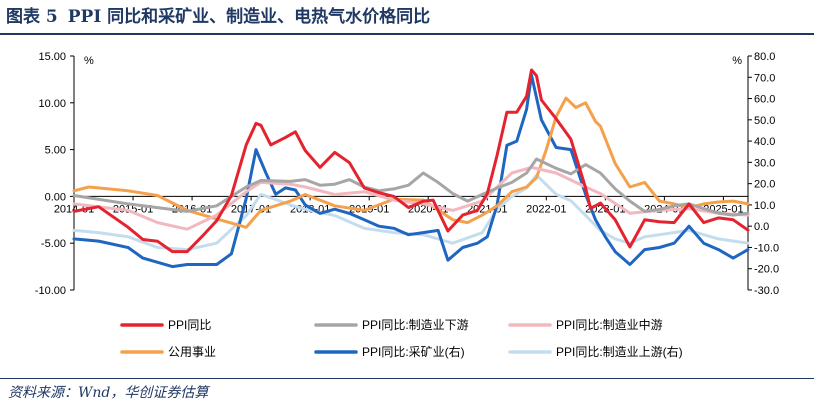 This screenshot has height=409, width=814. What do you see at coordinates (764, 185) in the screenshot?
I see `right-tick-label: 20.0` at bounding box center [764, 185].